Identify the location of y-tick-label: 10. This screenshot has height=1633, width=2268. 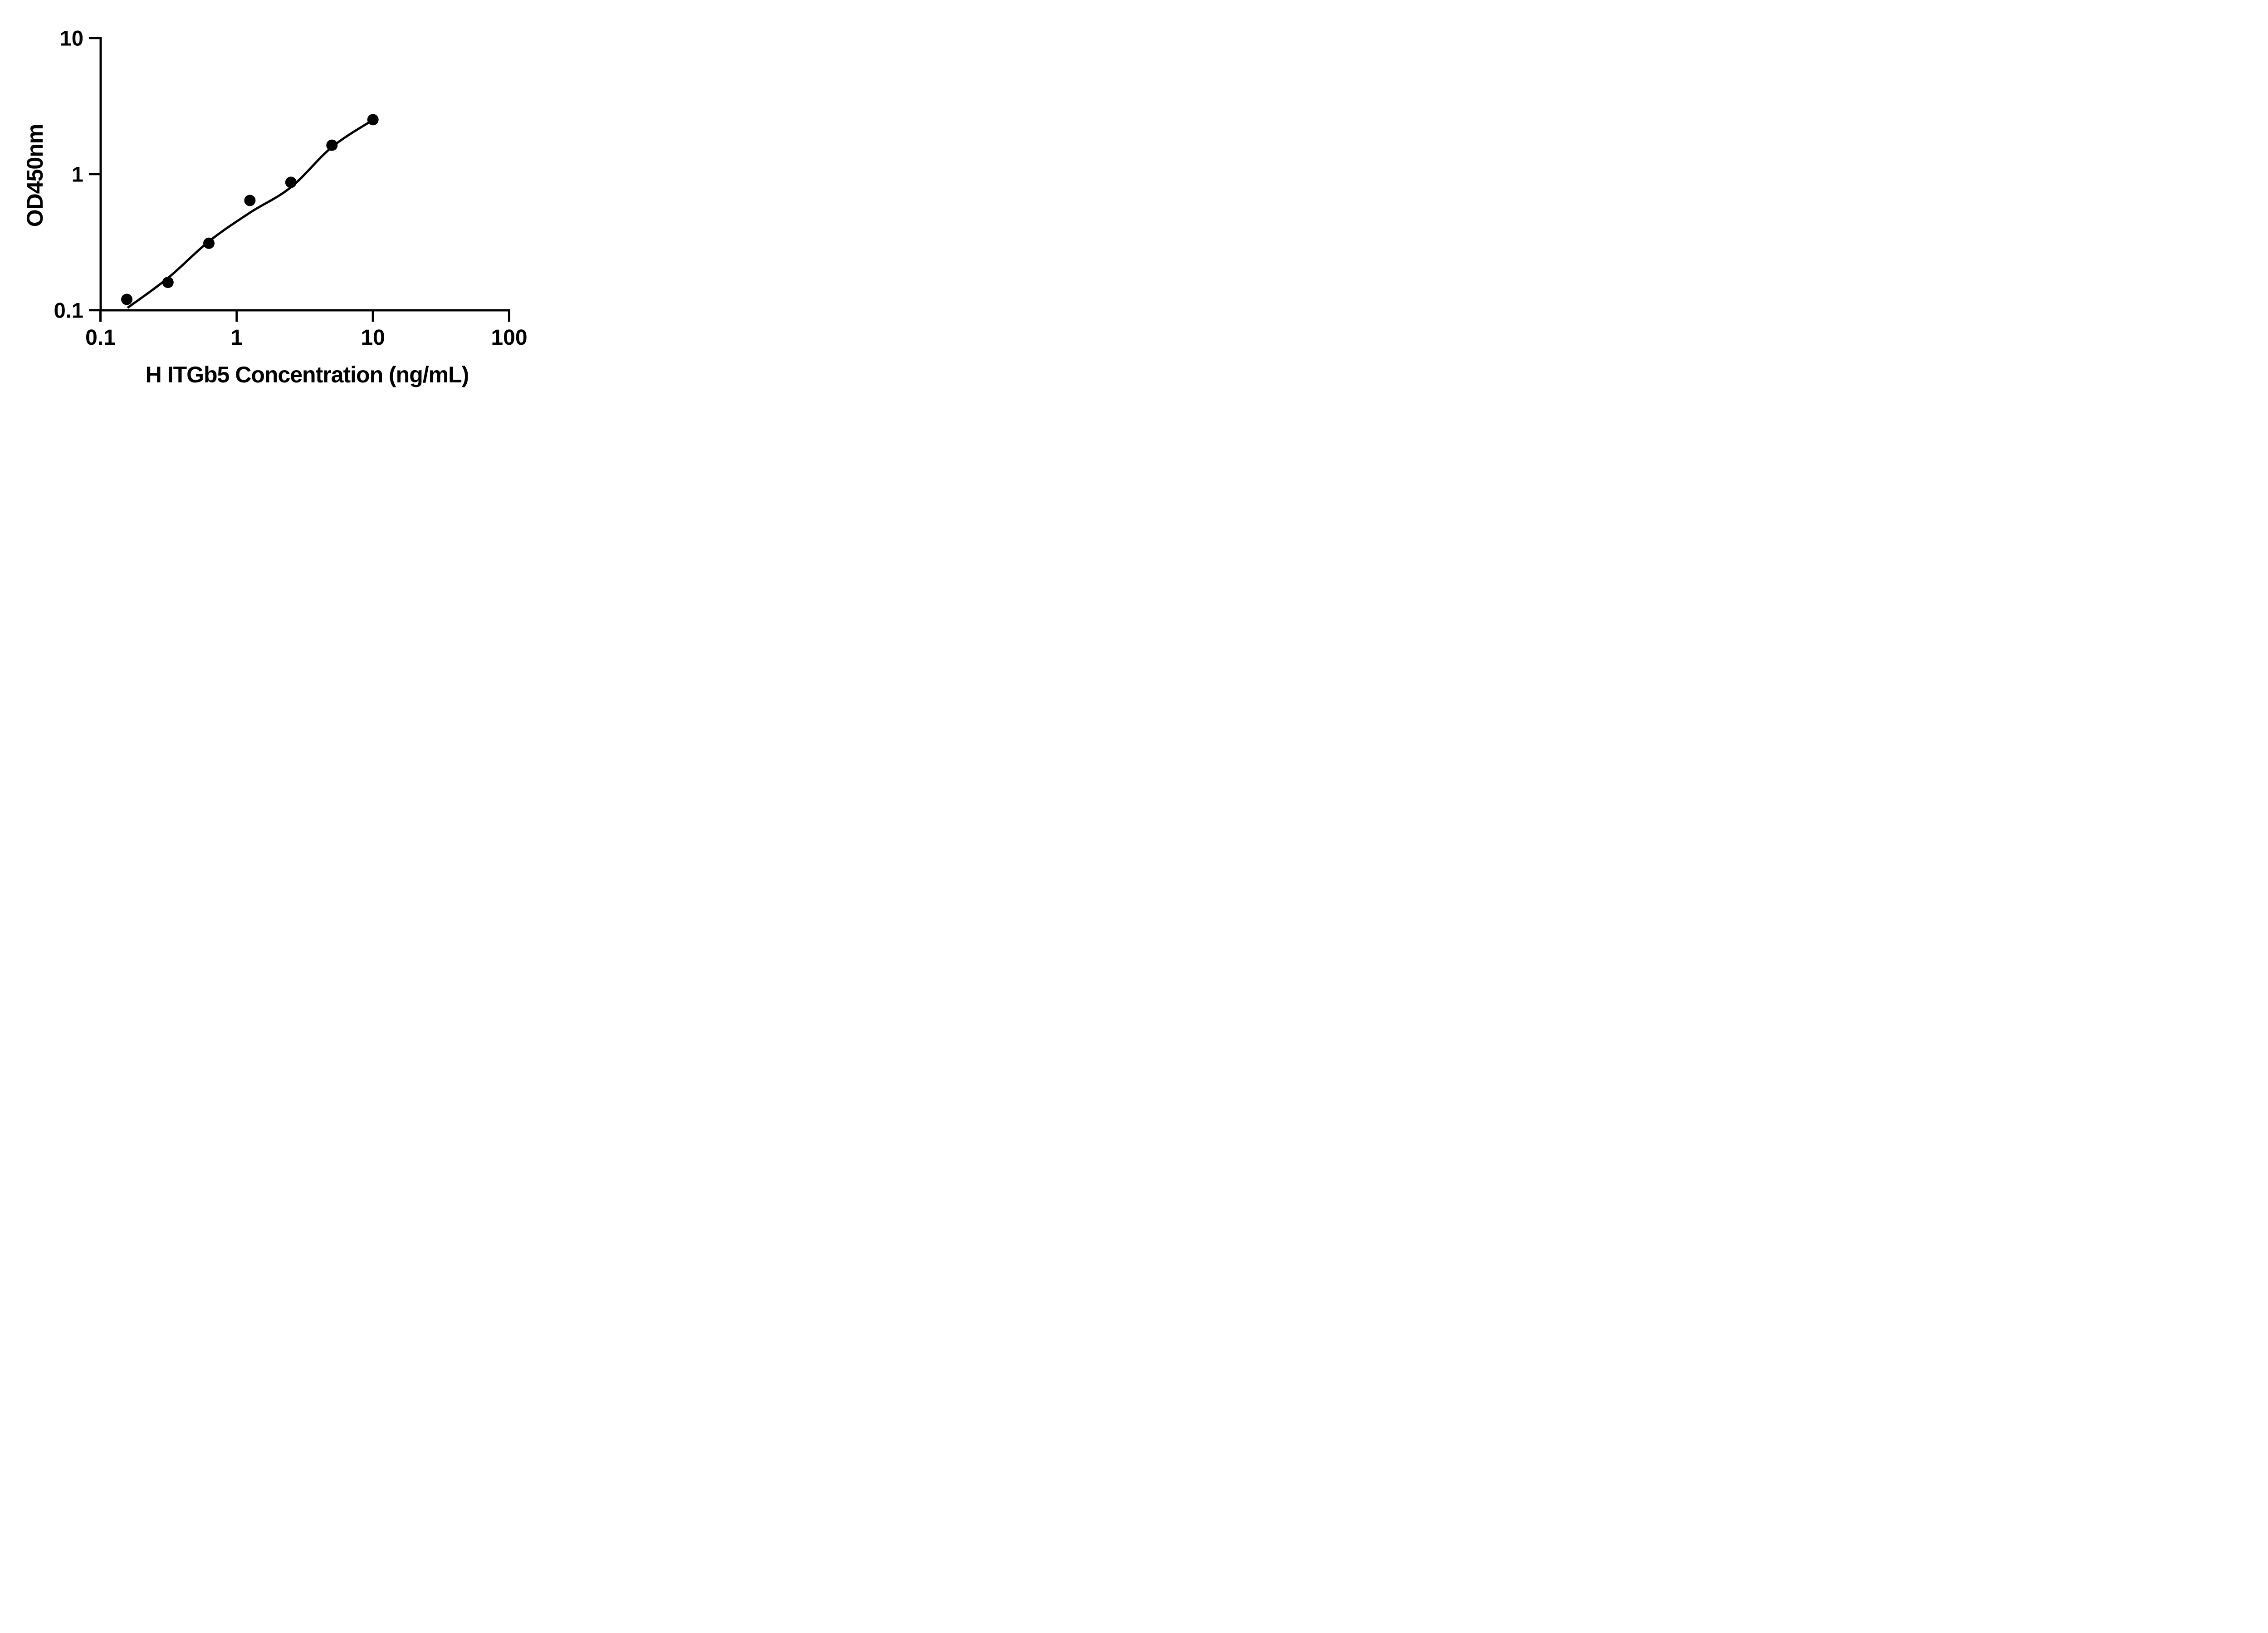
(72, 38).